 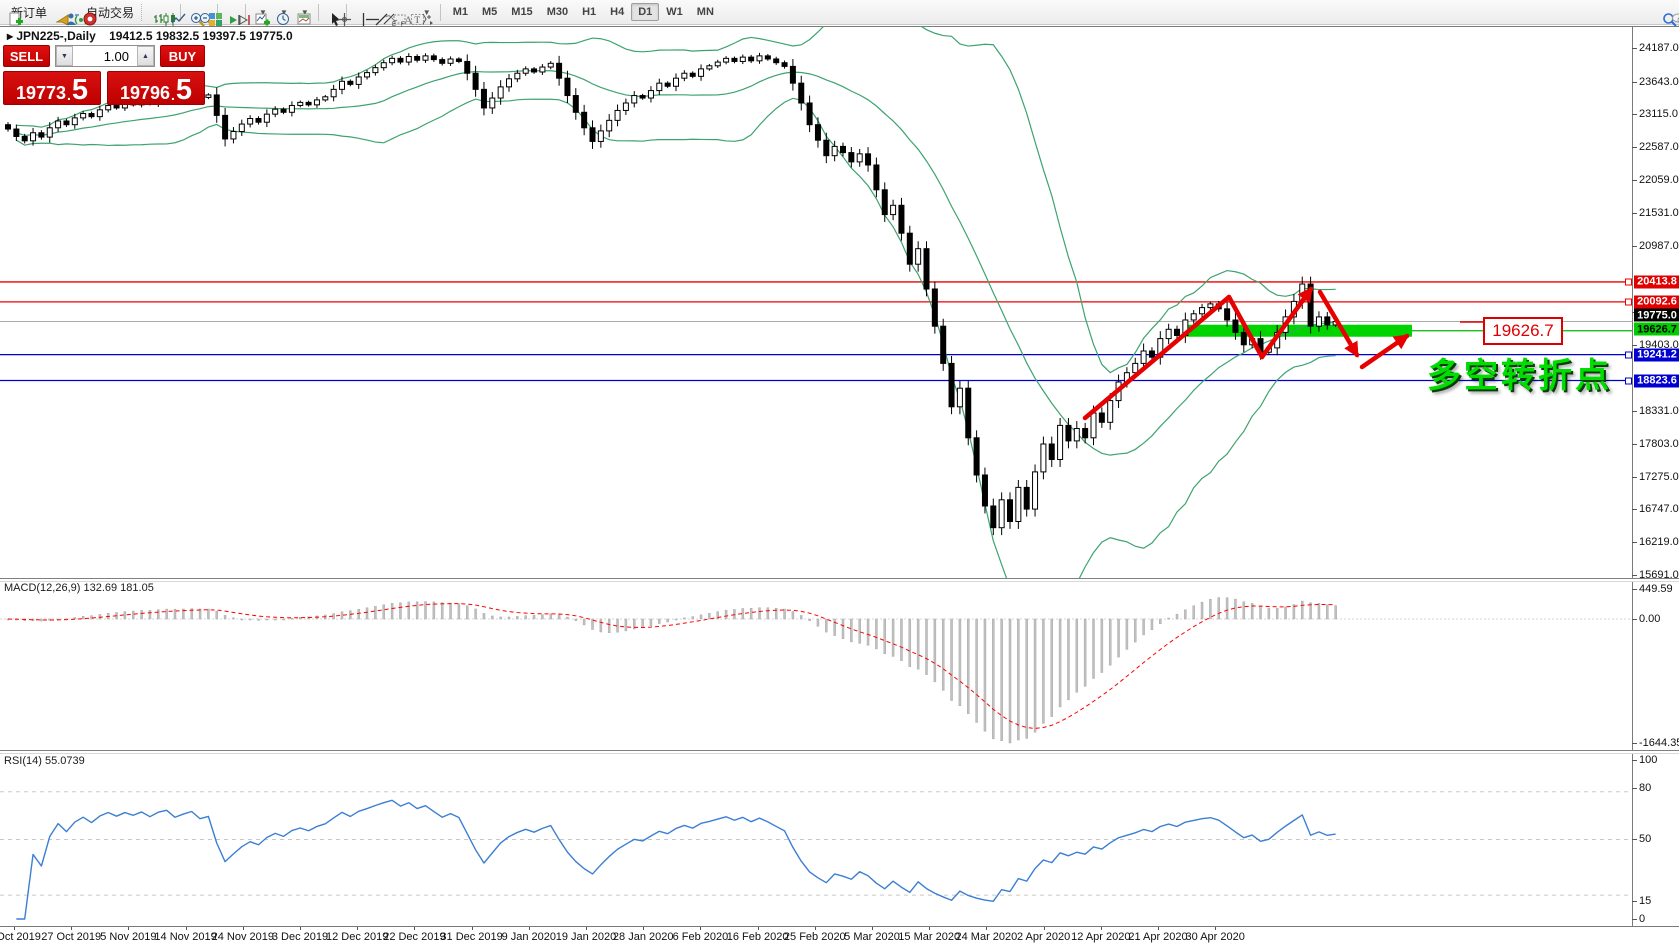 I want to click on new-chart-button: ▼, so click(x=261, y=14).